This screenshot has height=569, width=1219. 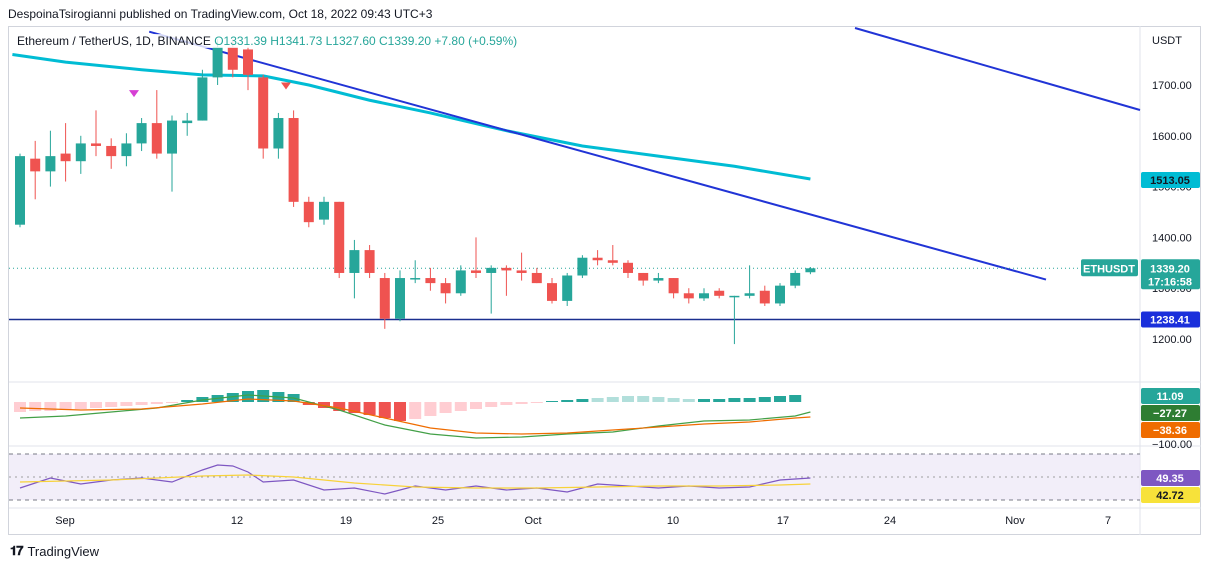 I want to click on brand-name: TradingView, so click(x=63, y=551).